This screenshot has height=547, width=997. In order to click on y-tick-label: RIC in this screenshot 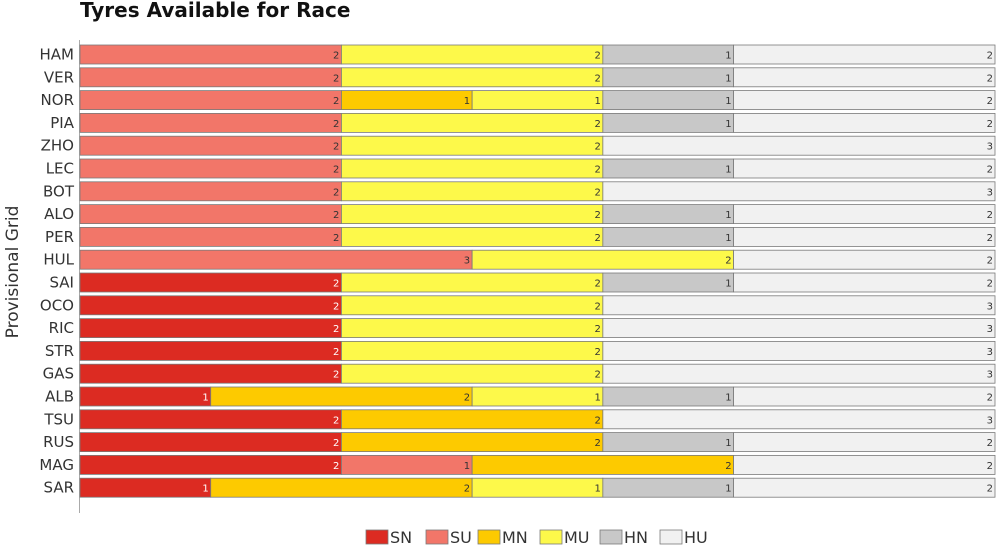, I will do `click(61, 328)`.